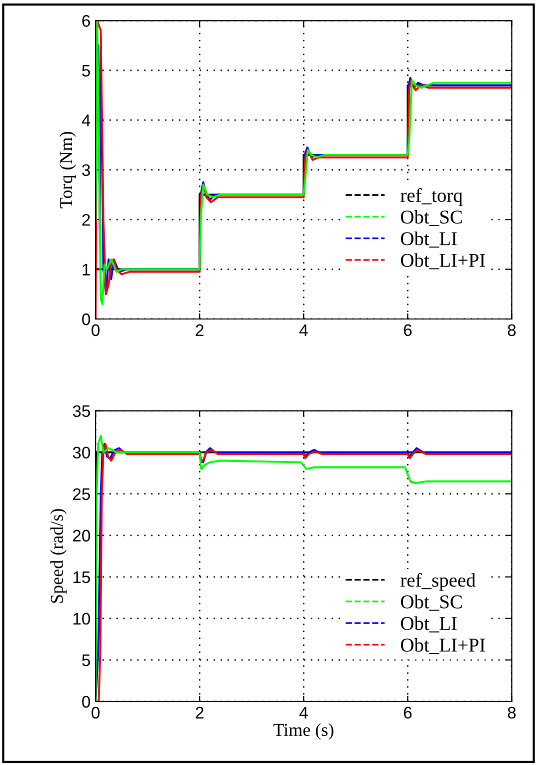  I want to click on y-tick-label: 15, so click(81, 577).